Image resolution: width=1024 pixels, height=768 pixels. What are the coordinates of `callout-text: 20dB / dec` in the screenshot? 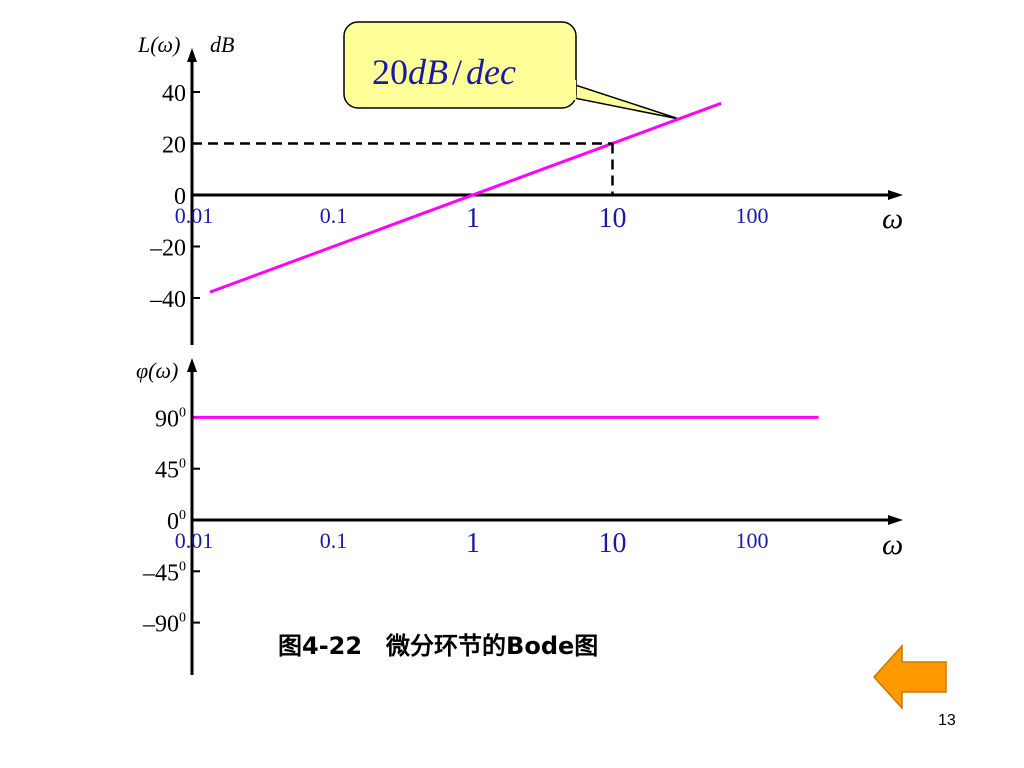 It's located at (444, 72).